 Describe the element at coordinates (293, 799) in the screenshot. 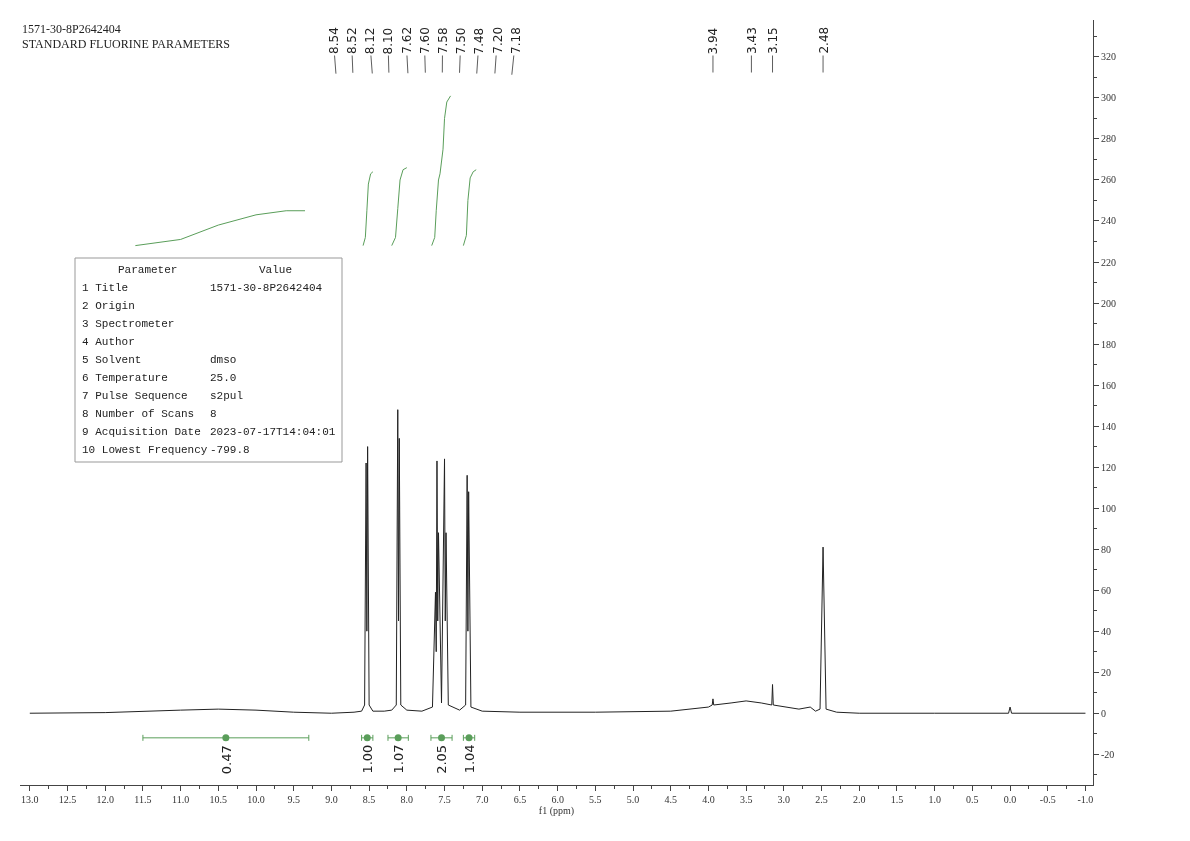

I see `x-tick-label: 9.5` at that location.